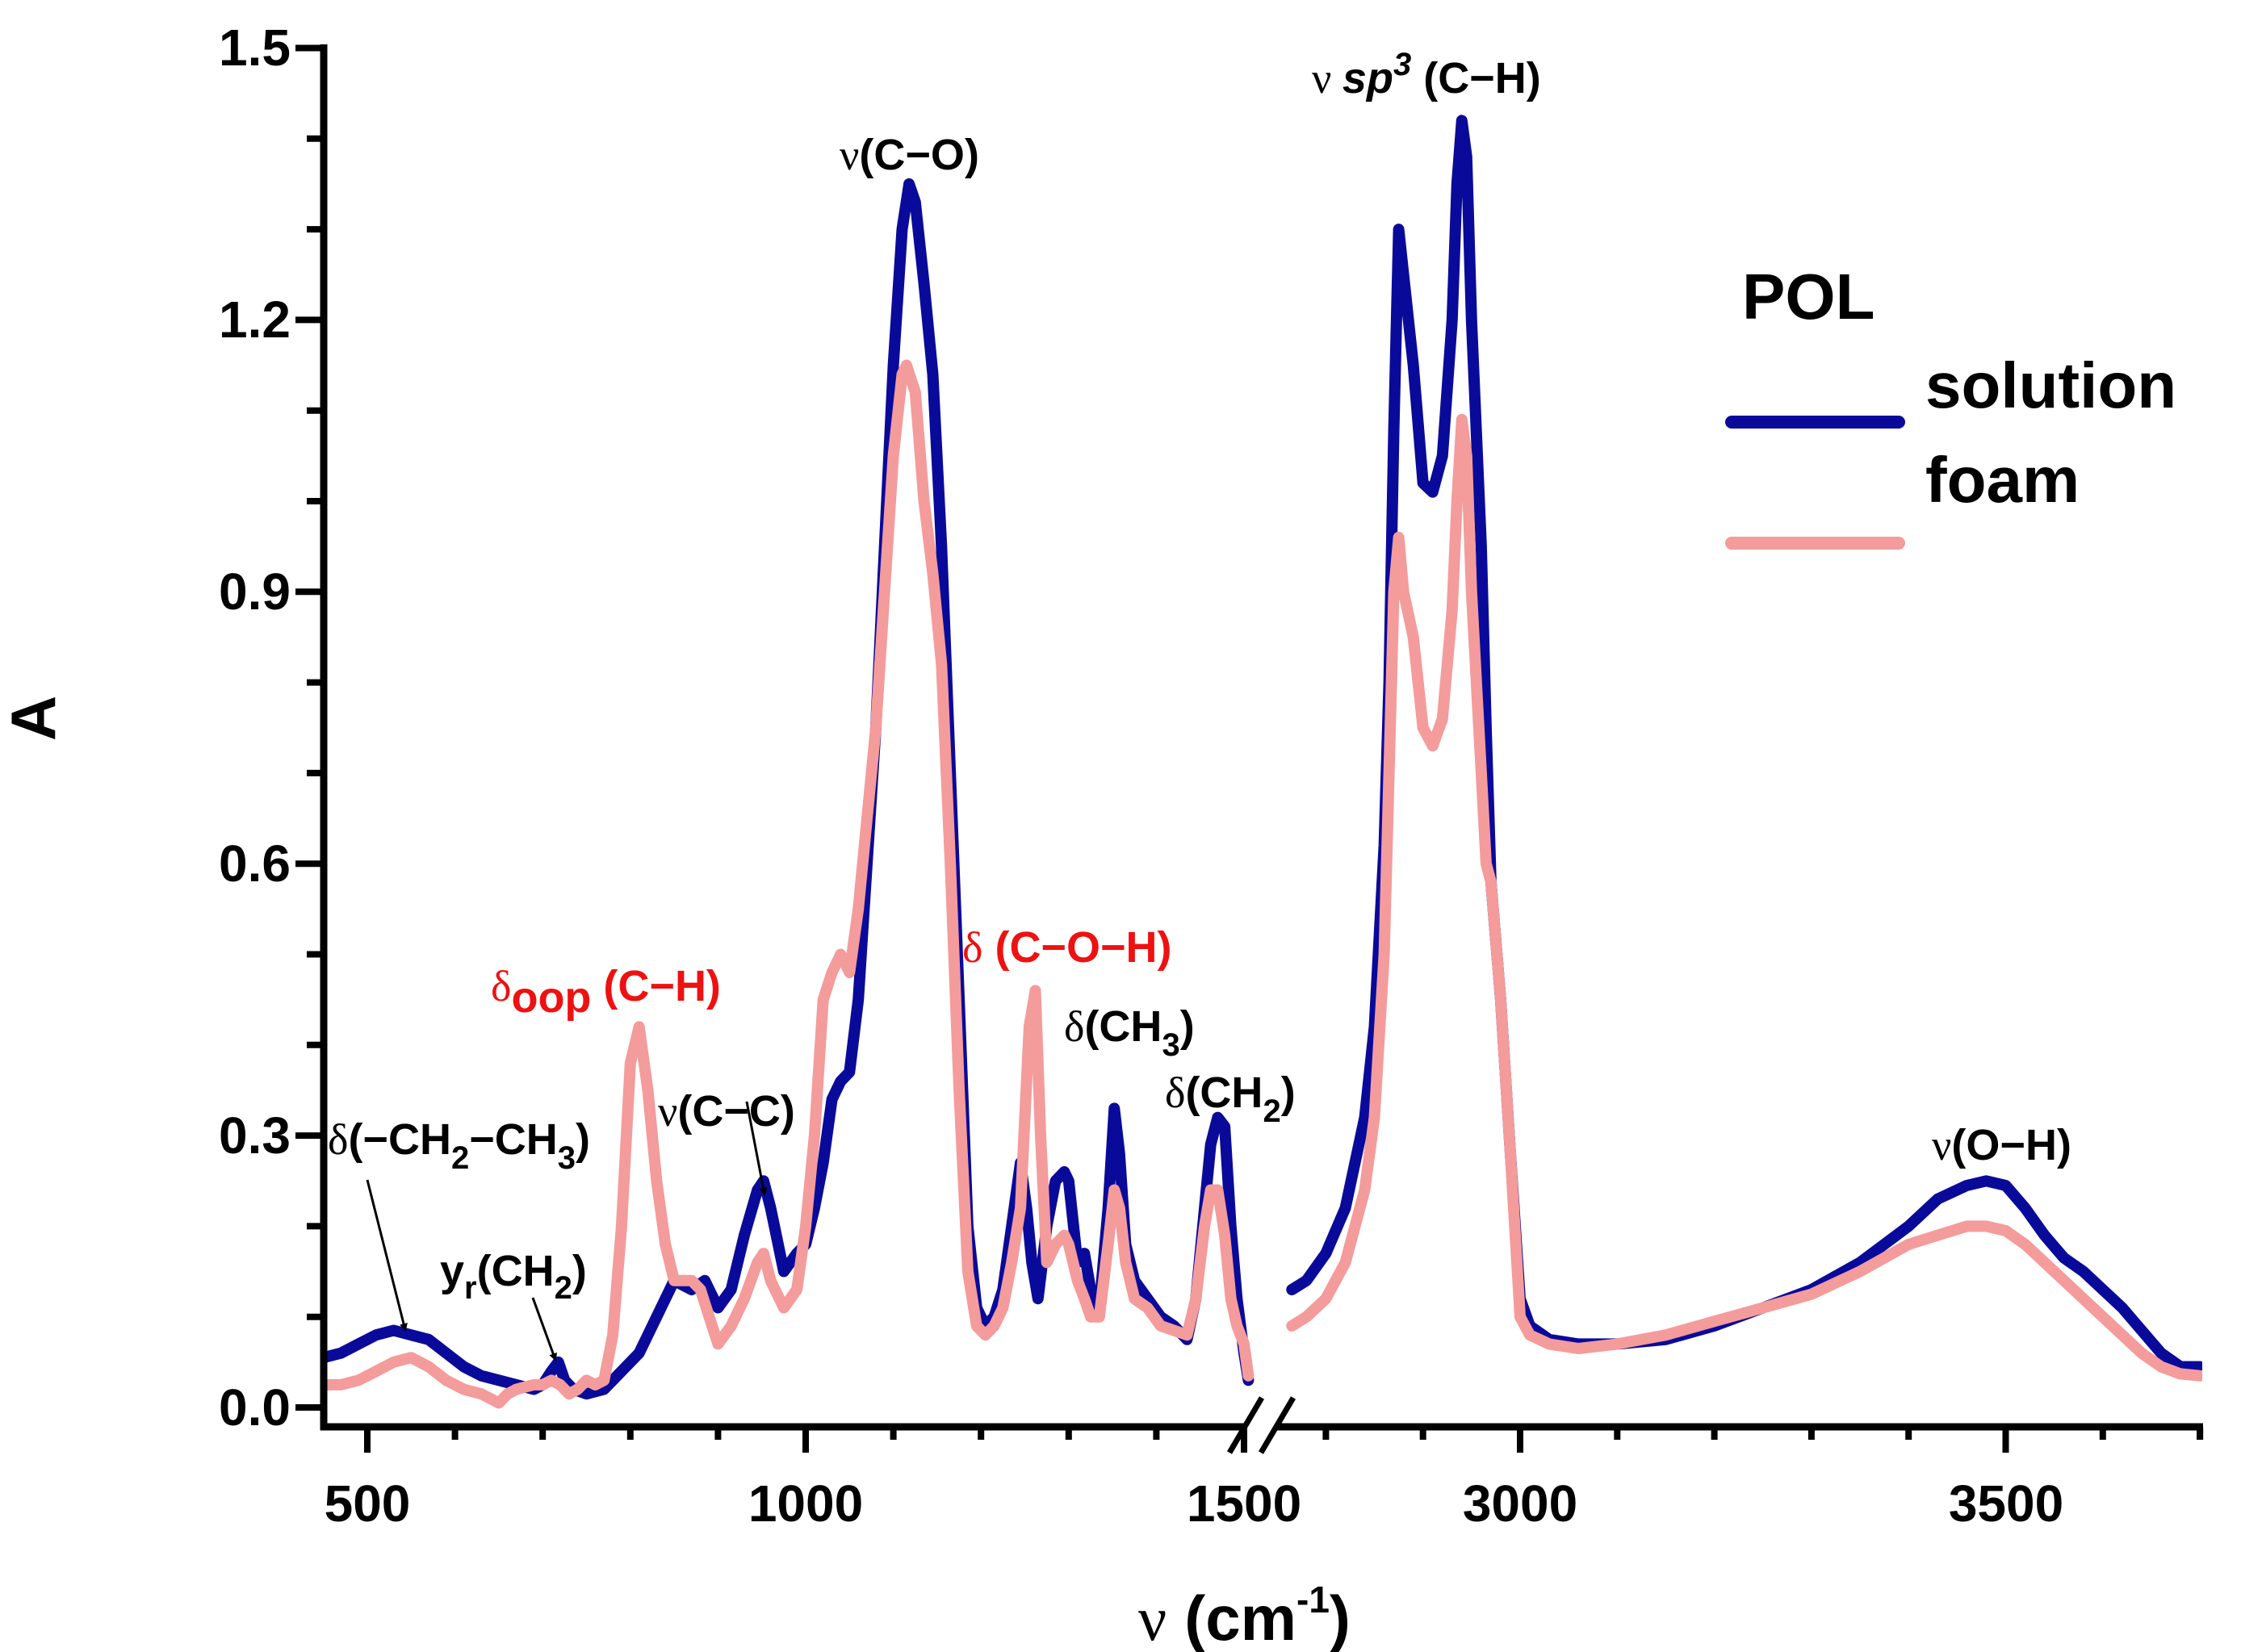  Describe the element at coordinates (34, 718) in the screenshot. I see `y-axis-title: A` at that location.